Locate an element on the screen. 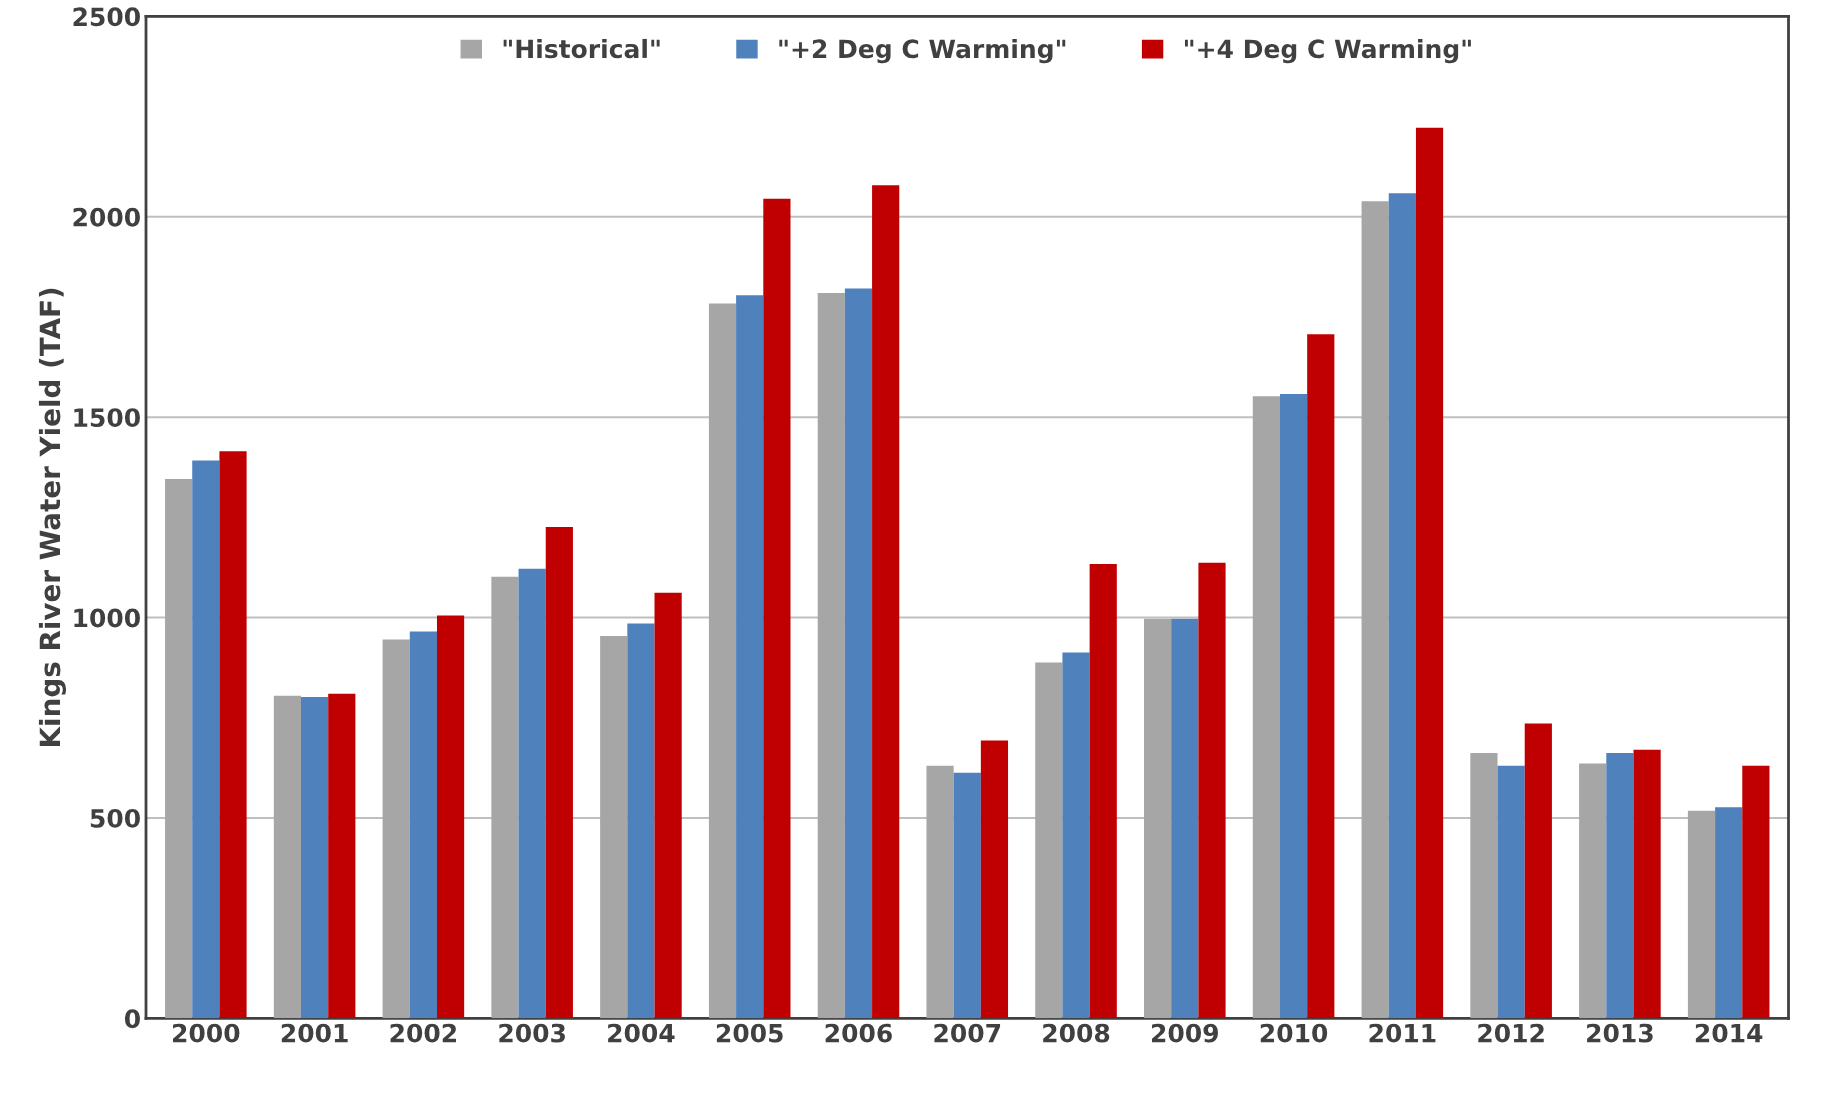 This screenshot has width=1825, height=1095. x-tick-label: 2007 is located at coordinates (967, 1033).